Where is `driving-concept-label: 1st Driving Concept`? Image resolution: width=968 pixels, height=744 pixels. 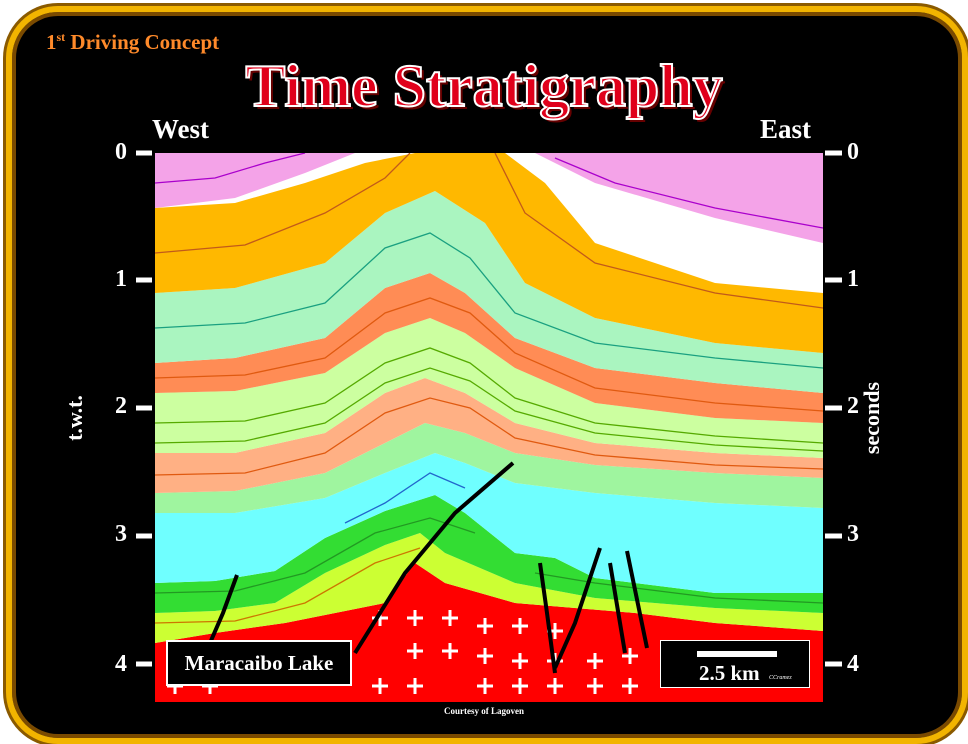
driving-concept-label: 1st Driving Concept is located at coordinates (132, 42).